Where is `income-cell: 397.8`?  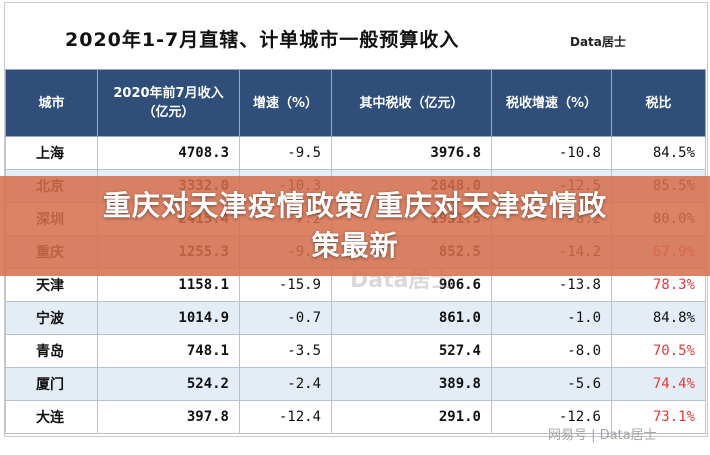
income-cell: 397.8 is located at coordinates (168, 417).